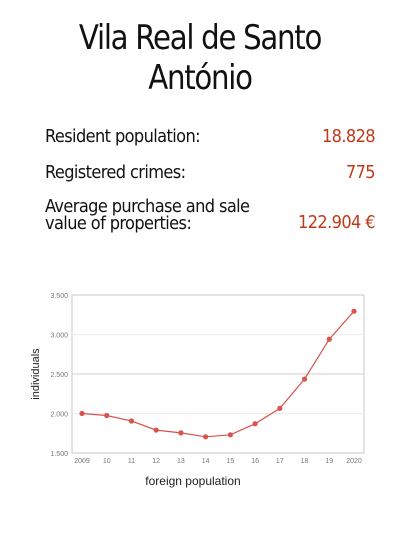 The width and height of the screenshot is (400, 533). Describe the element at coordinates (280, 461) in the screenshot. I see `x-tick-label: 17` at that location.